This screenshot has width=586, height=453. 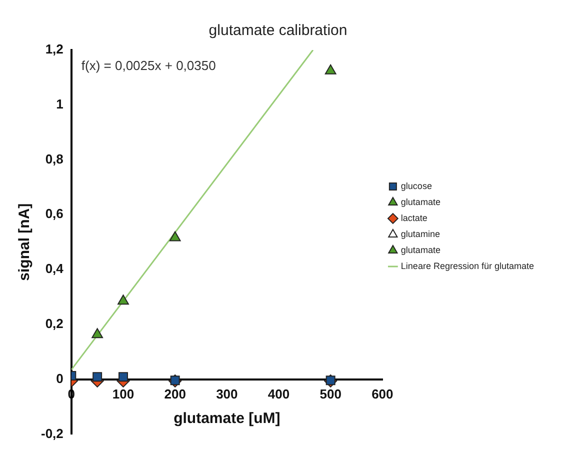 I want to click on y-tick-label: 1,2, so click(x=54, y=49).